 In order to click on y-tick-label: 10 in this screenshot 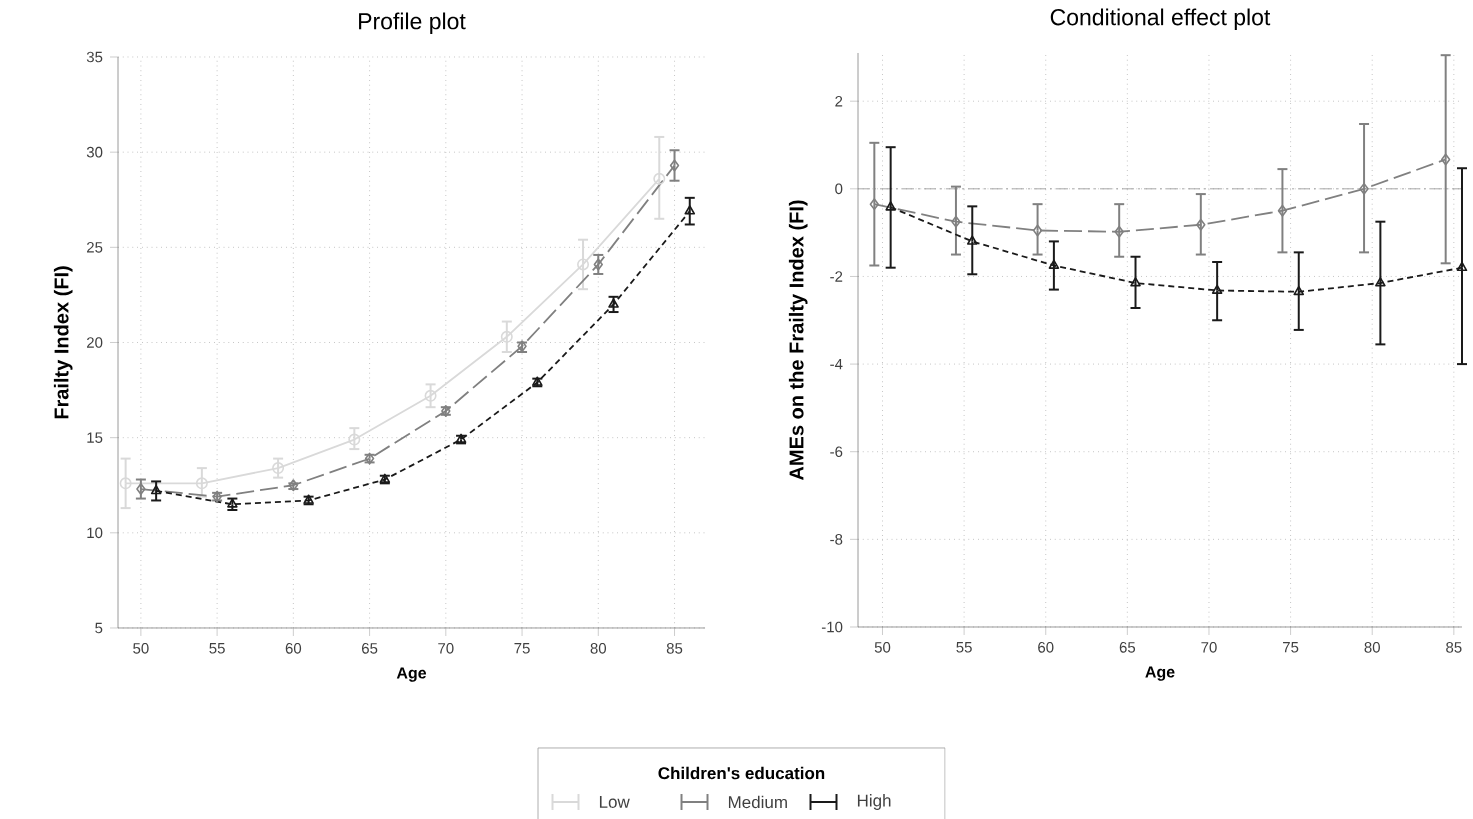, I will do `click(95, 533)`.